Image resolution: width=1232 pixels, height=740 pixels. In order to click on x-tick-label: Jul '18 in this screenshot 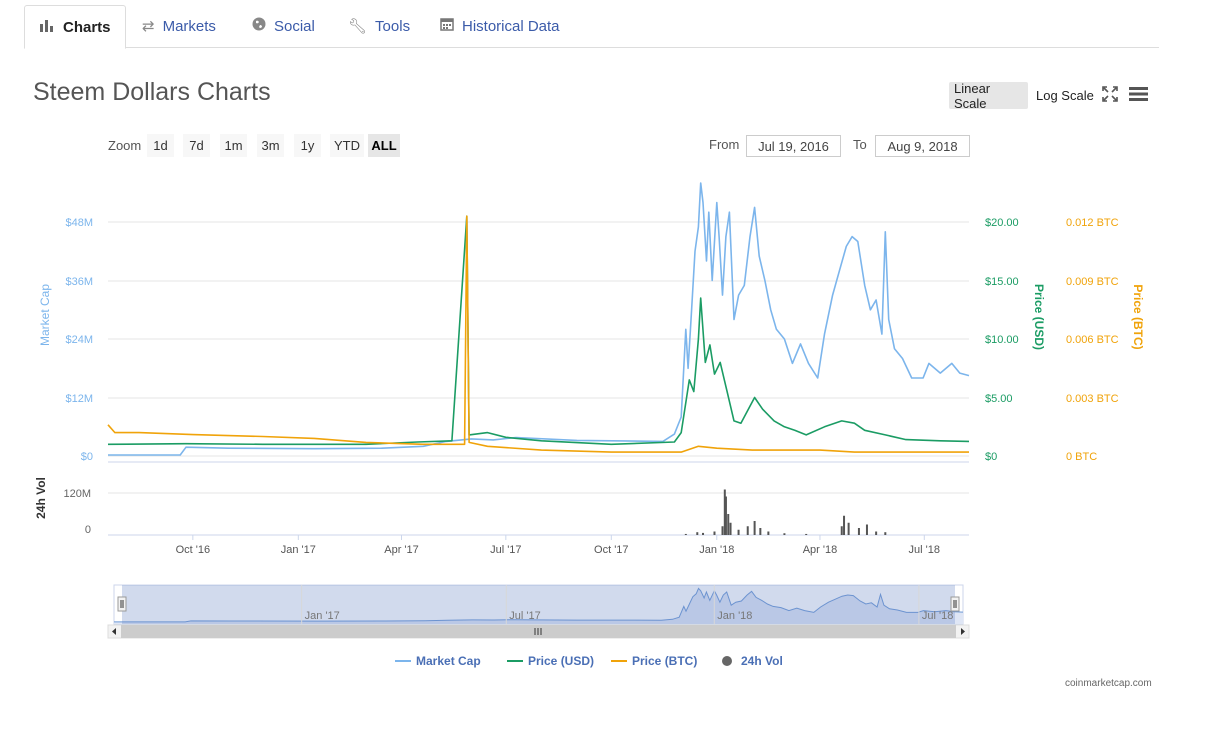, I will do `click(924, 550)`.